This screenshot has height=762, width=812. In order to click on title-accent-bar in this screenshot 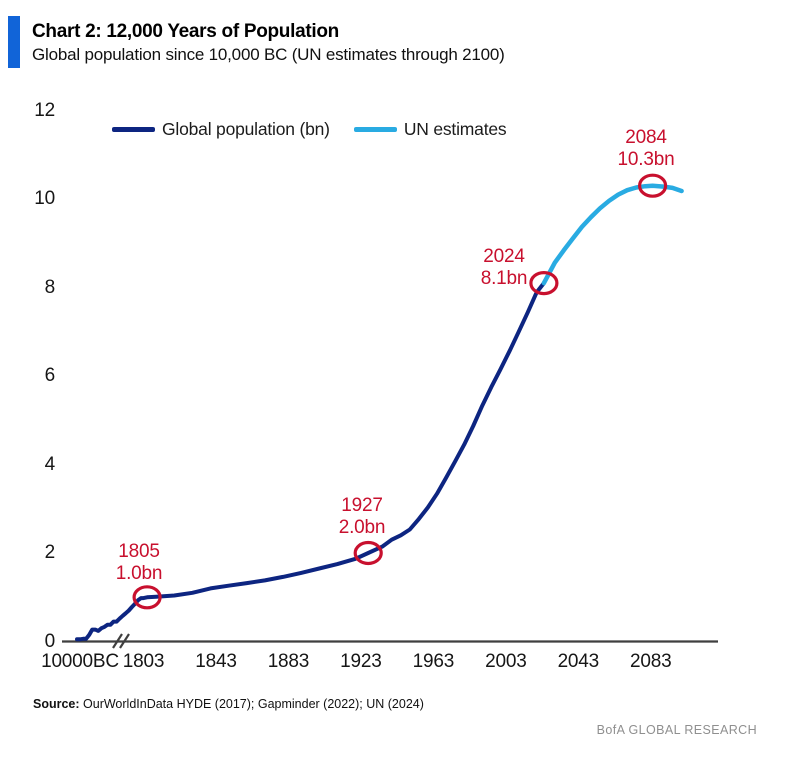, I will do `click(14, 42)`.